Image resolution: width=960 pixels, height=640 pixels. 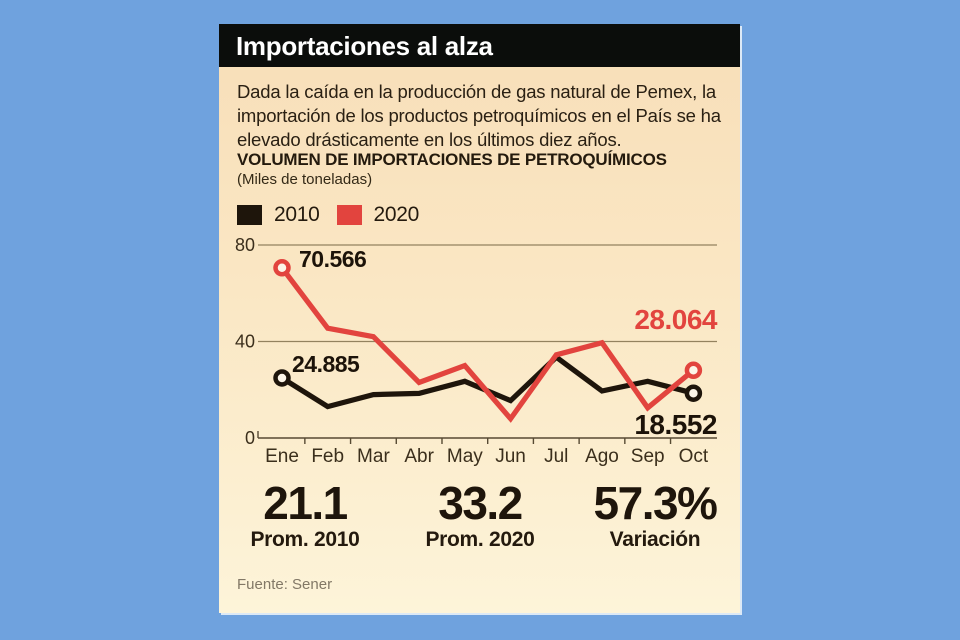 I want to click on chart-units-subtitle: (Miles de toneladas), so click(x=305, y=179).